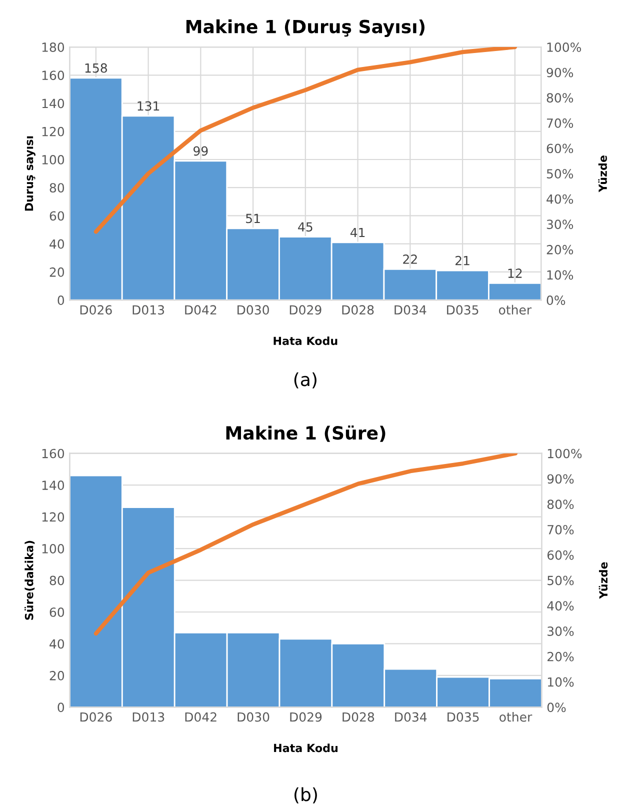 Image resolution: width=617 pixels, height=811 pixels. Describe the element at coordinates (463, 261) in the screenshot. I see `data-label: 21` at that location.